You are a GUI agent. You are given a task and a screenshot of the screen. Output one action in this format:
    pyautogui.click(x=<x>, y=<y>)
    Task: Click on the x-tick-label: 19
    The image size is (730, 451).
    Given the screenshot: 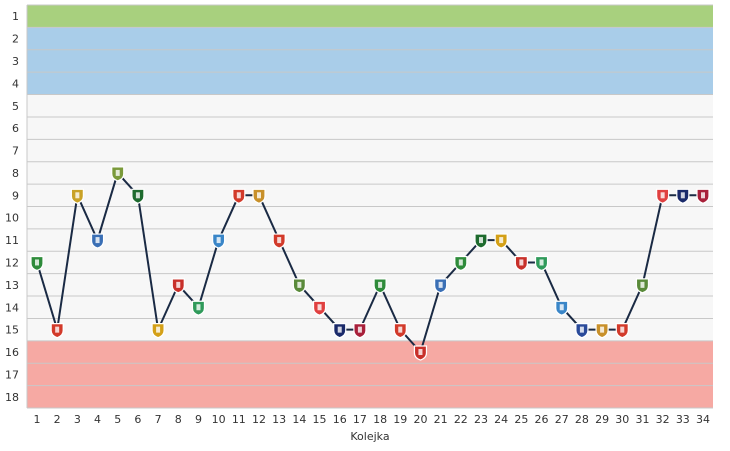 What is the action you would take?
    pyautogui.click(x=400, y=419)
    